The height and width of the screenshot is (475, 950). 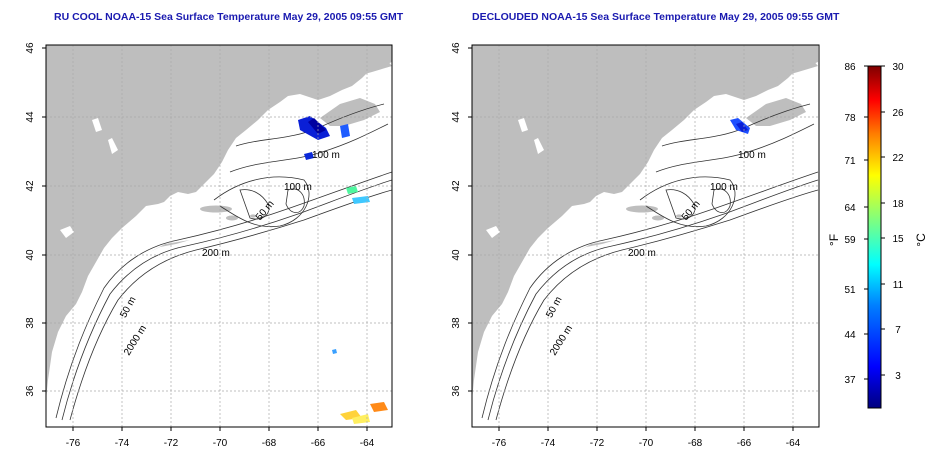 What do you see at coordinates (898, 158) in the screenshot?
I see `celsius-tick: 22` at bounding box center [898, 158].